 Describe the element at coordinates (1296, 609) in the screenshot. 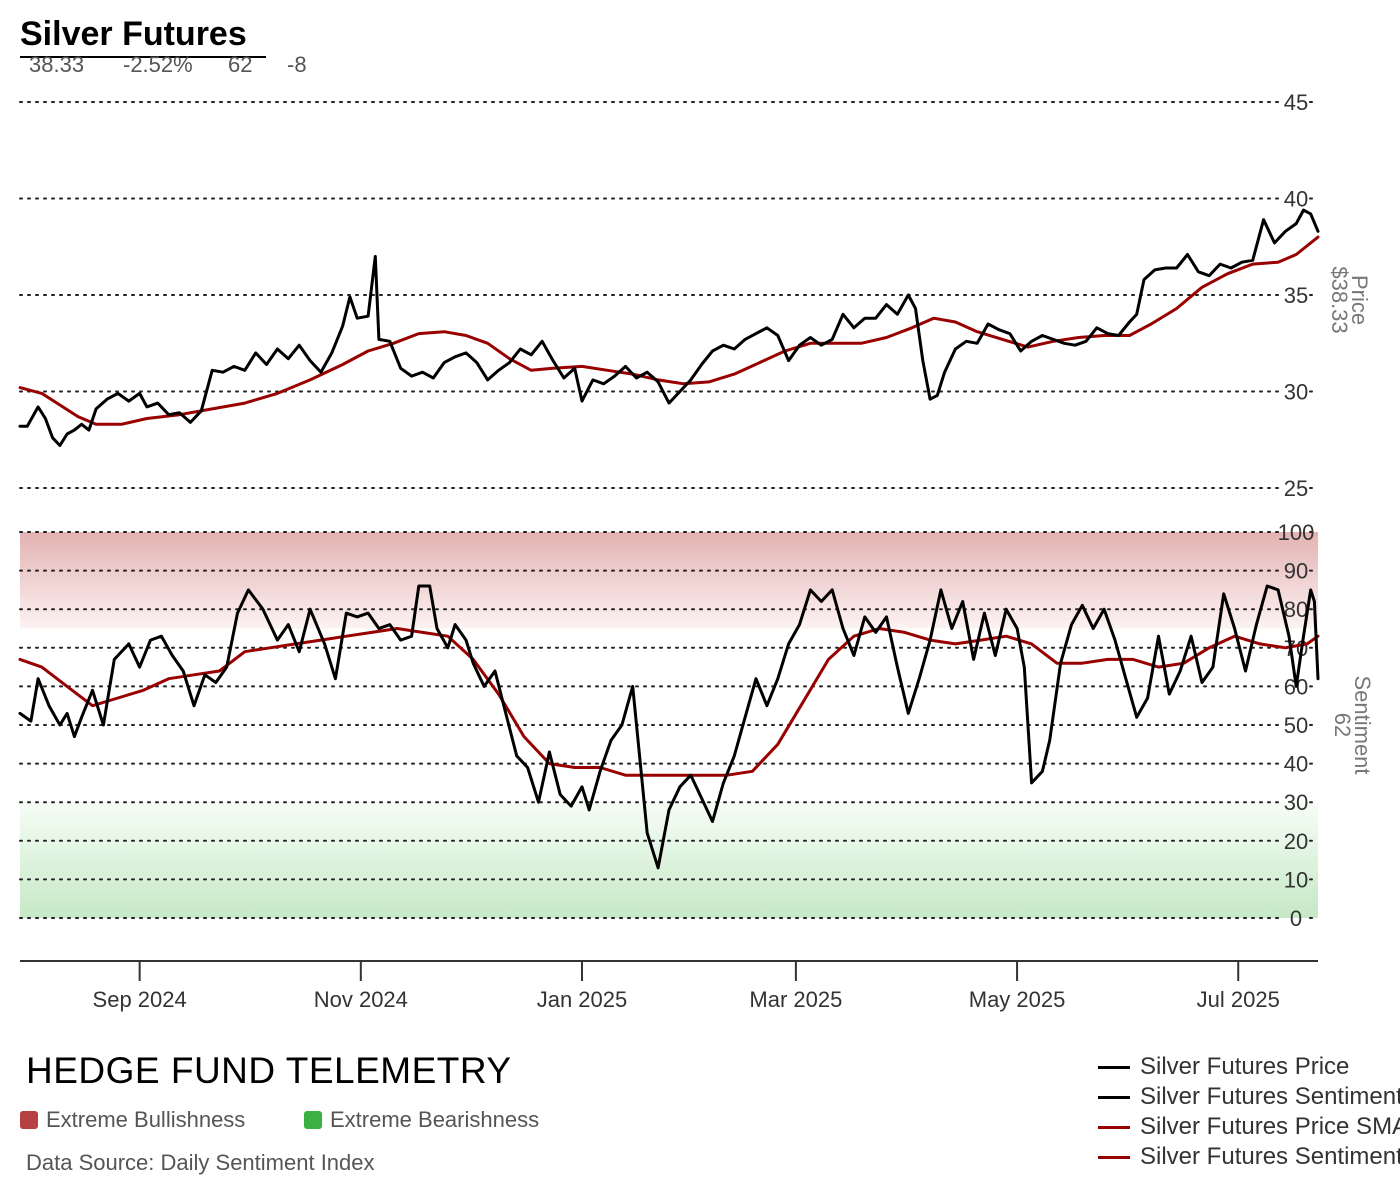

I see `sentiment-tick-label: 80` at that location.